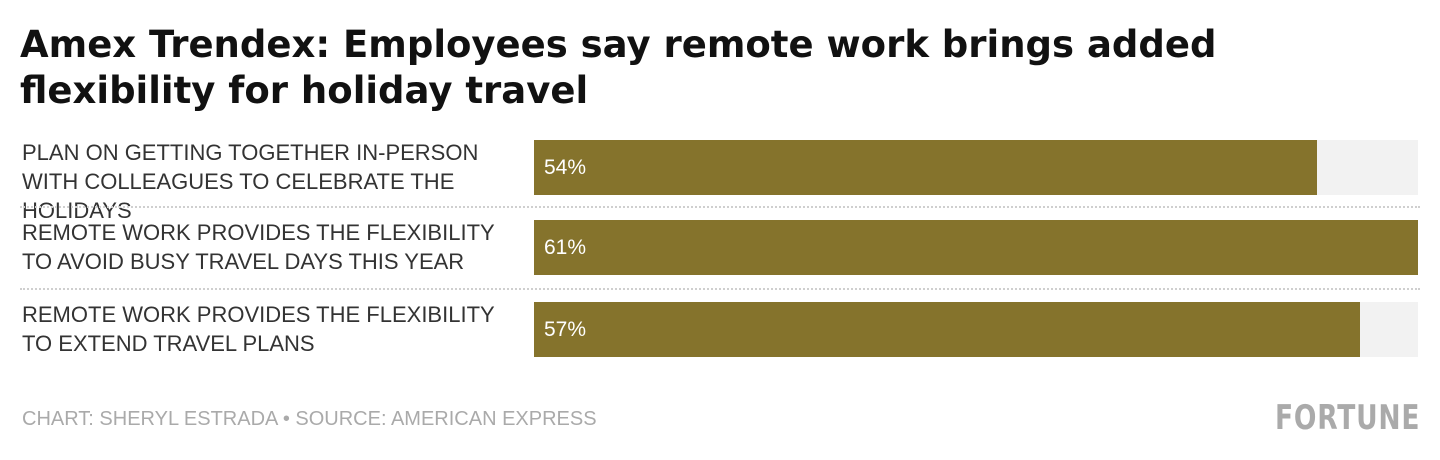  What do you see at coordinates (565, 329) in the screenshot?
I see `data-label: 57%` at bounding box center [565, 329].